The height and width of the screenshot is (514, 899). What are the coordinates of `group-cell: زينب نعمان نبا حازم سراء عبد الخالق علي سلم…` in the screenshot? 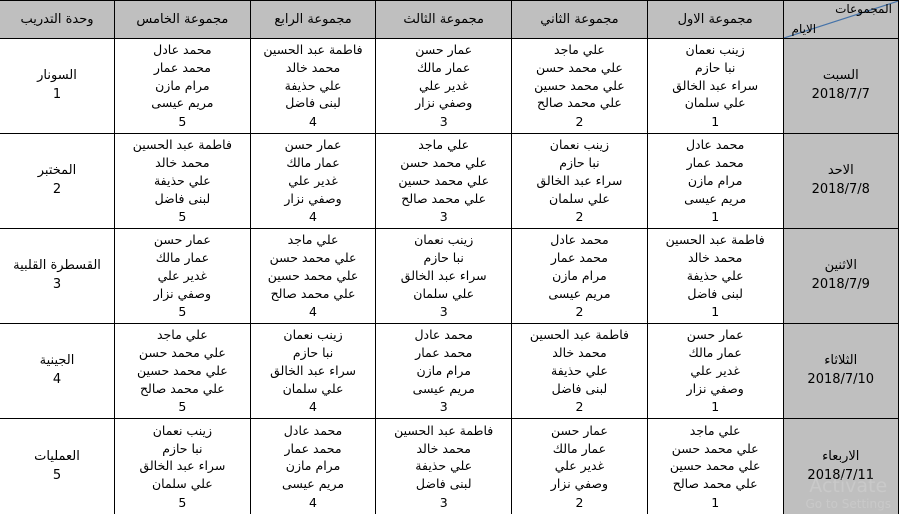 It's located at (182, 466).